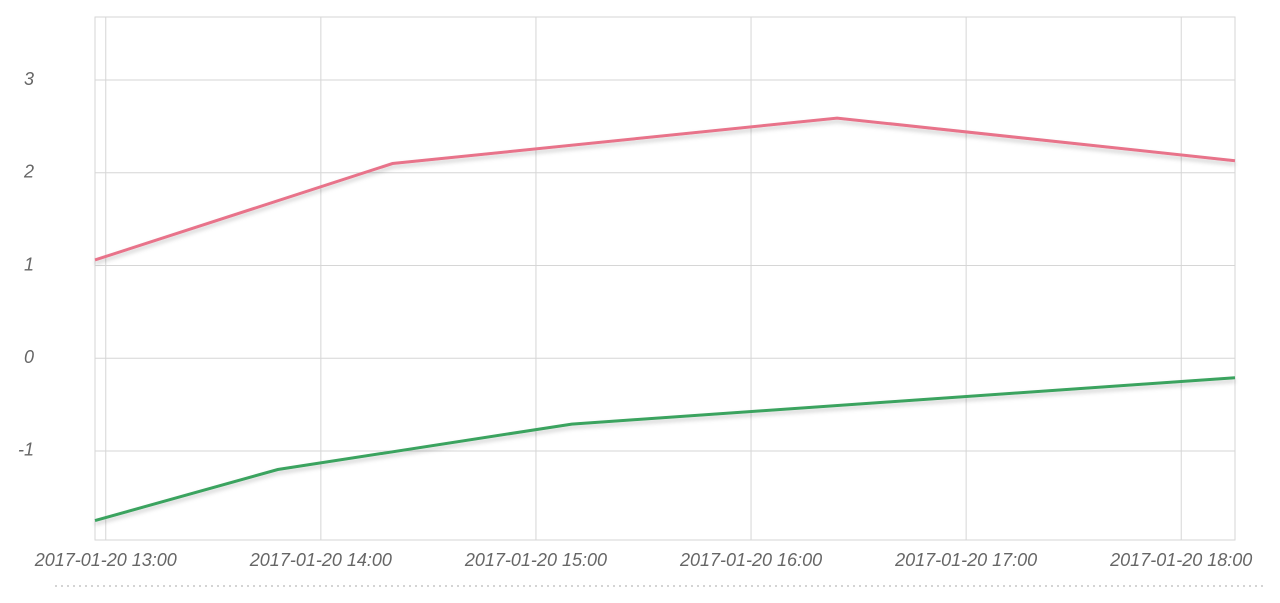 This screenshot has height=603, width=1280. Describe the element at coordinates (26, 450) in the screenshot. I see `y-tick-label: -1` at that location.